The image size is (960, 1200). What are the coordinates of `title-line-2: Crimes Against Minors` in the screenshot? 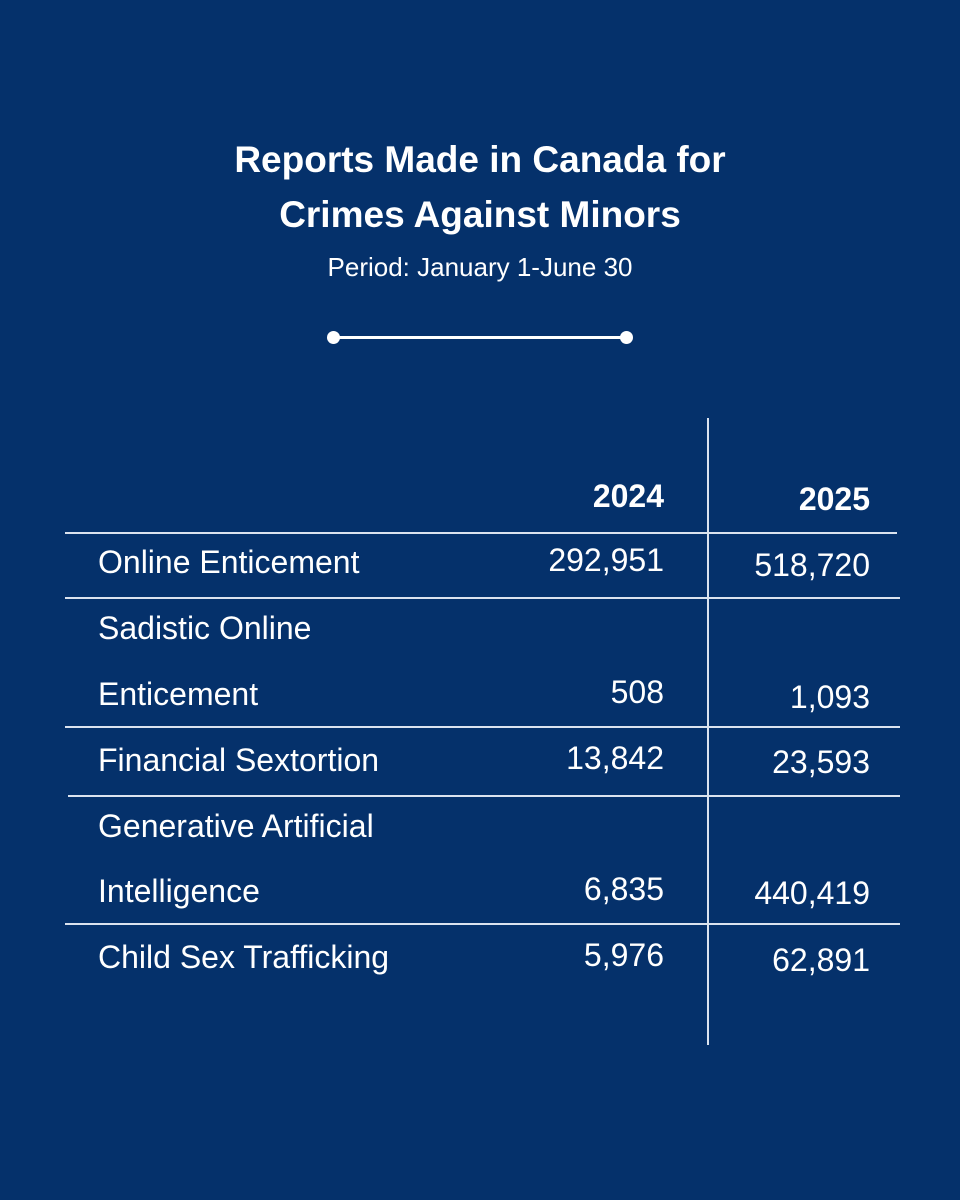 It's located at (480, 214).